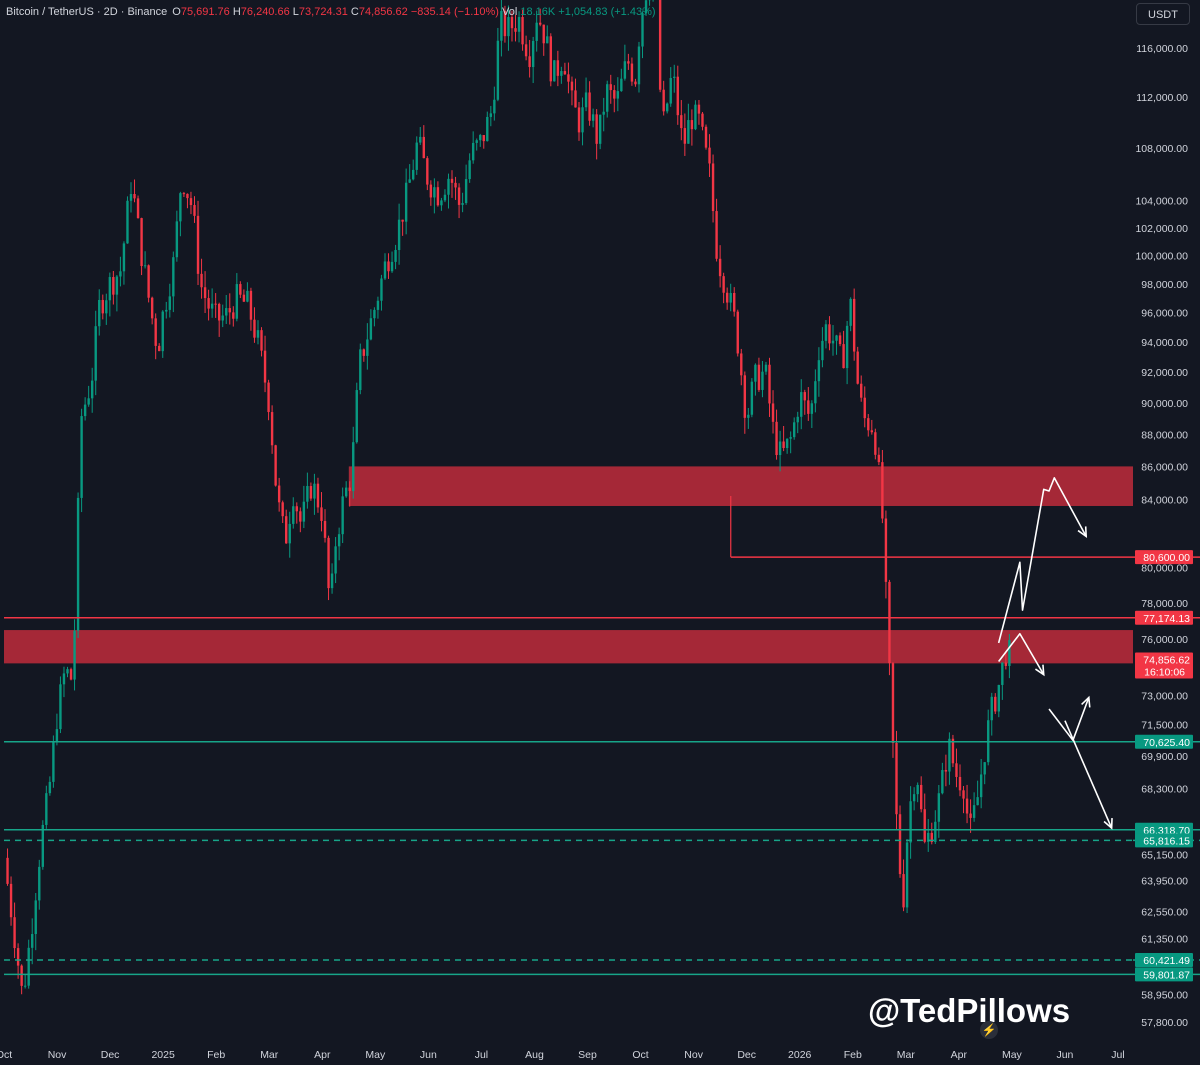 Image resolution: width=1200 pixels, height=1065 pixels. I want to click on price-badge-label: 59,801.87, so click(1166, 975).